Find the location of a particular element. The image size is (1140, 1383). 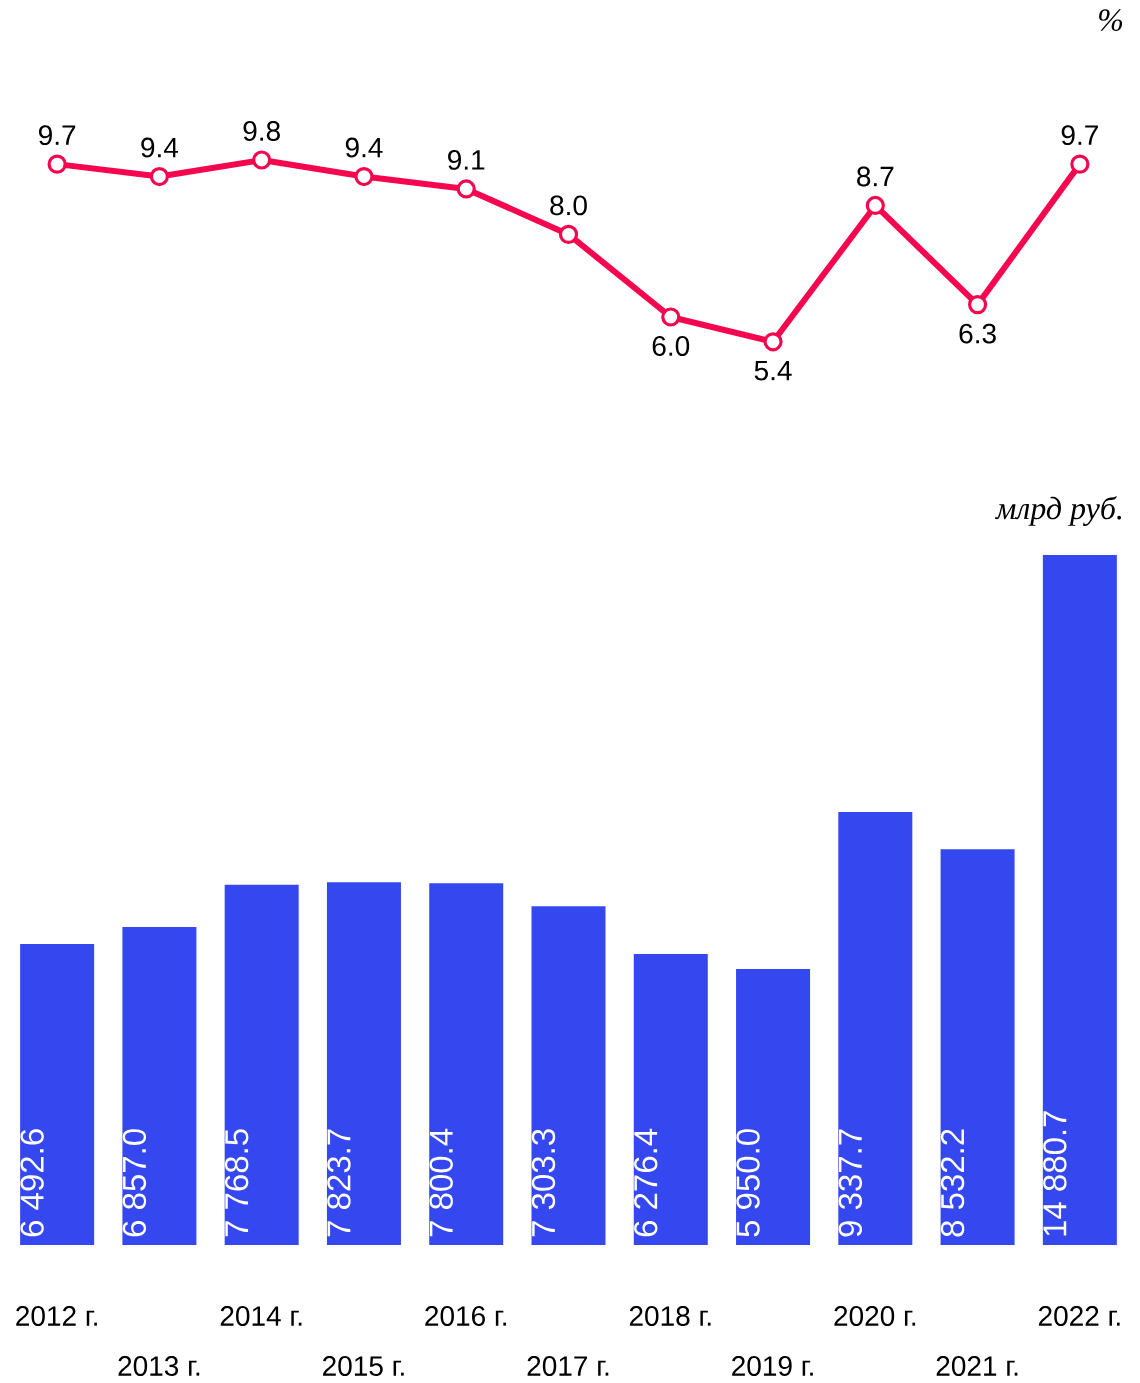

data-label: 6.0 is located at coordinates (671, 346).